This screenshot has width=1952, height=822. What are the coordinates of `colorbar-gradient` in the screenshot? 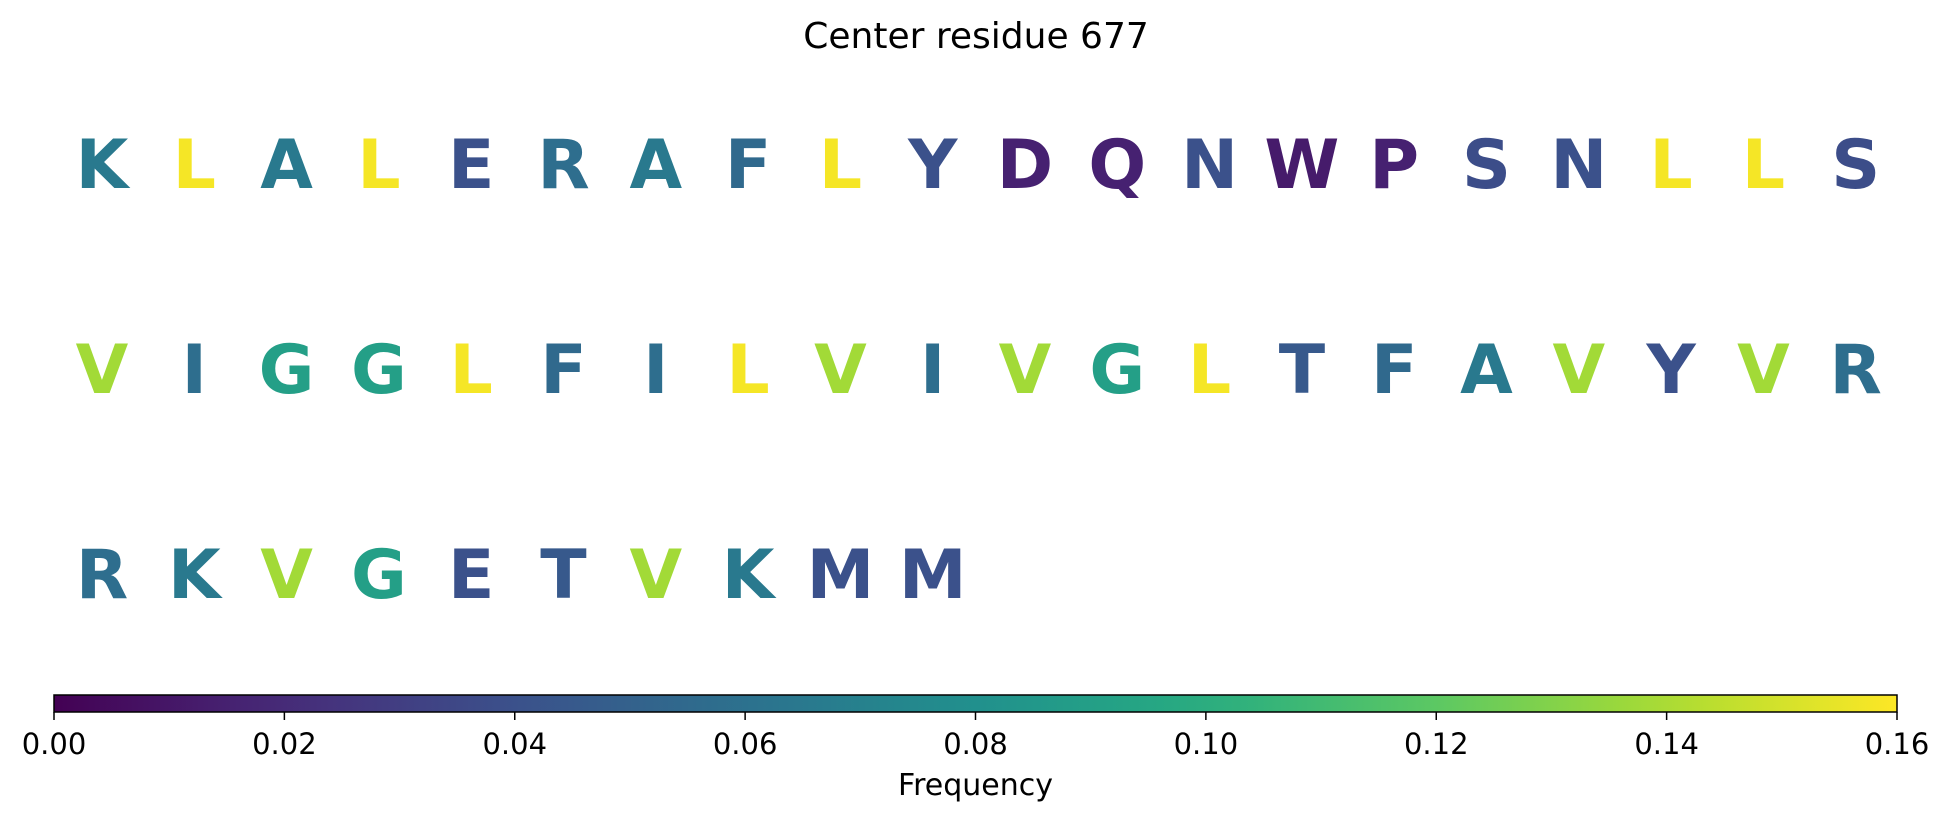 It's located at (975, 703).